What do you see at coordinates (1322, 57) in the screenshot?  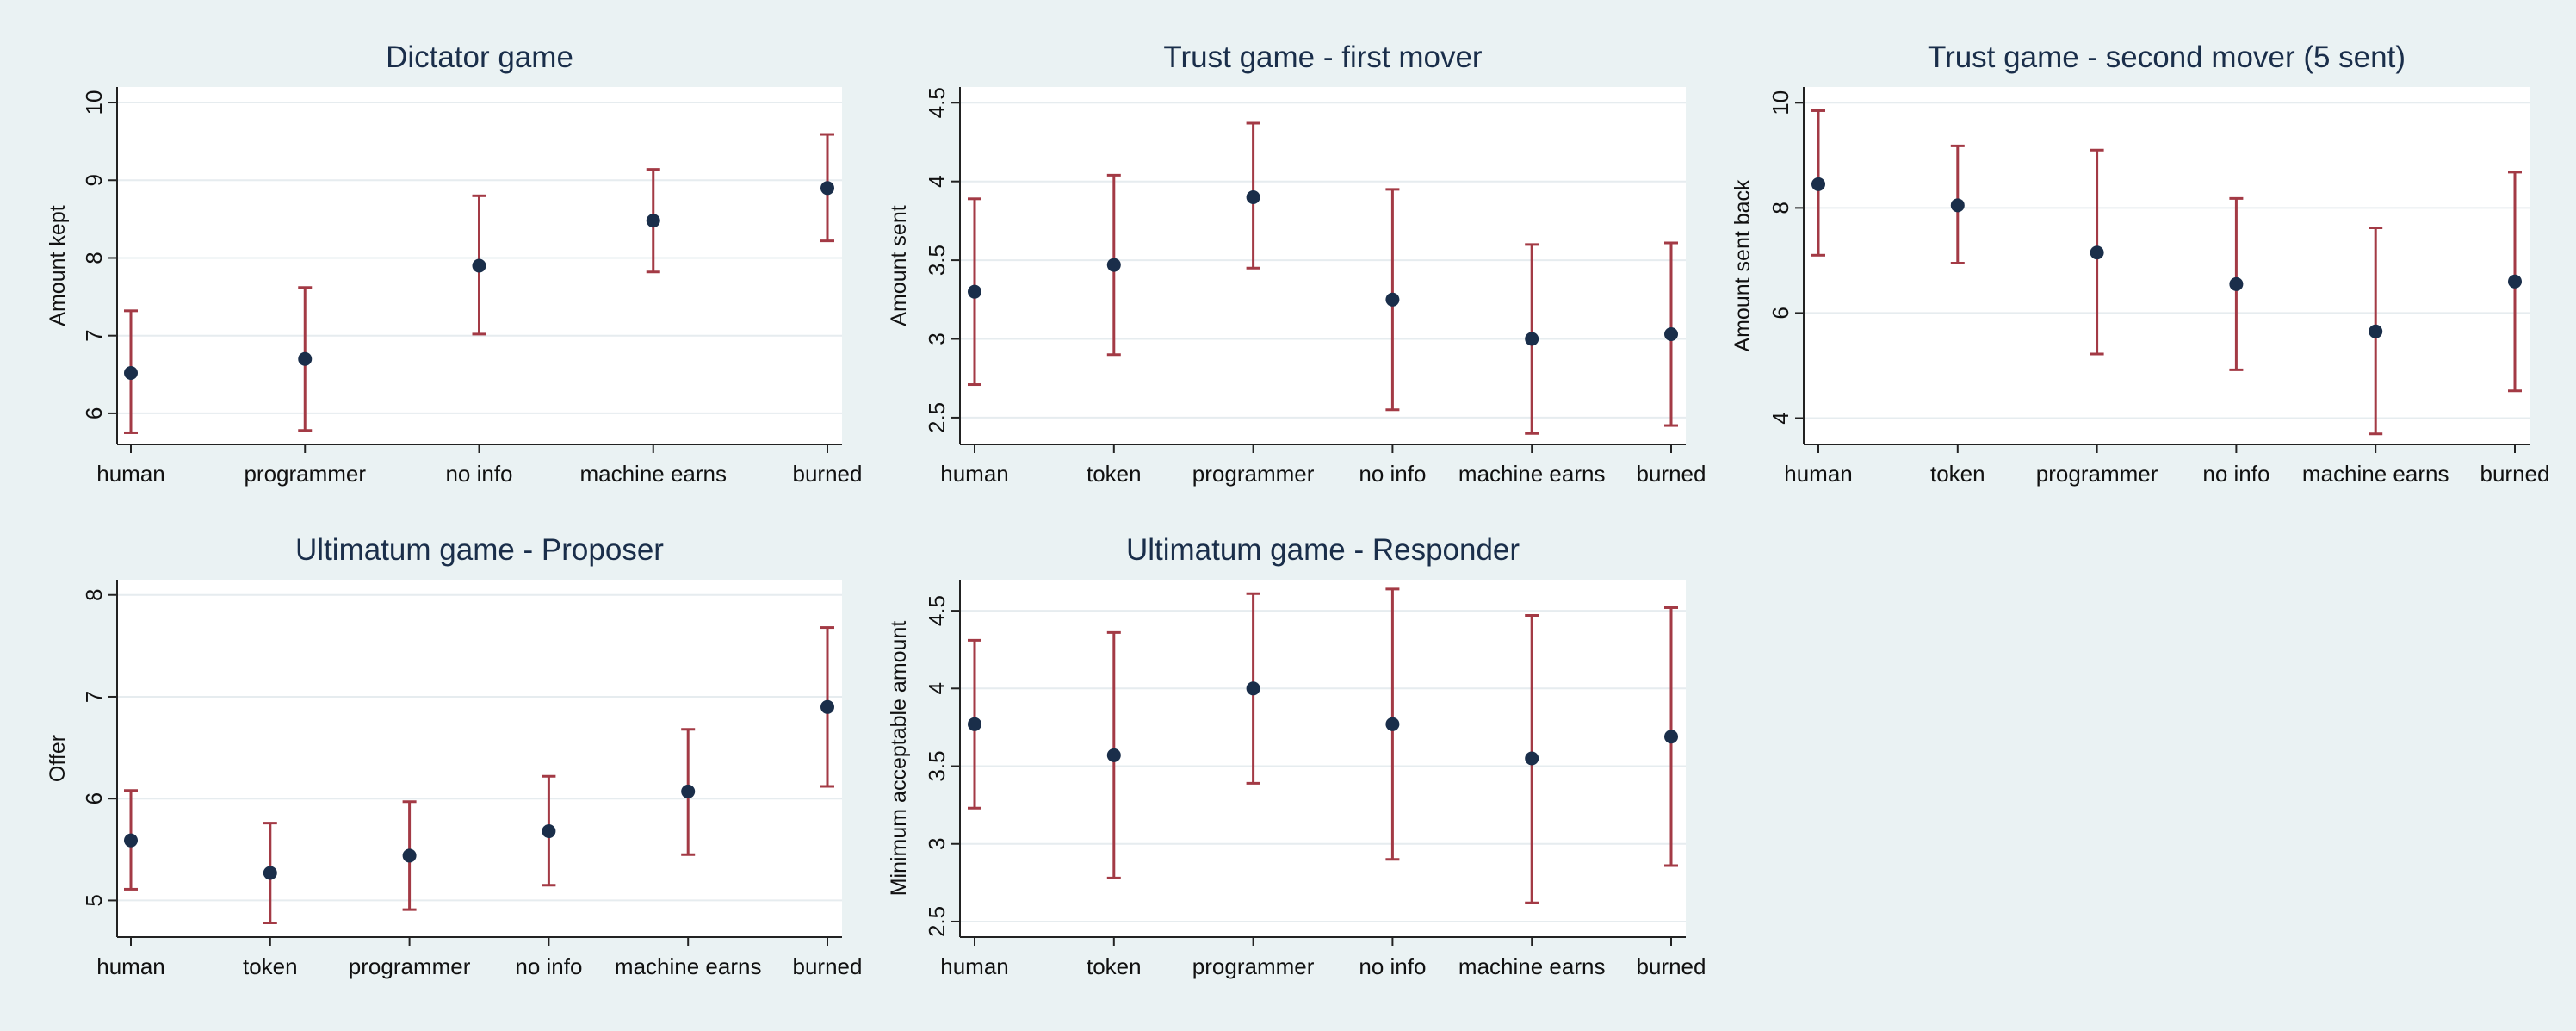 I see `panel-title: Trust game - first mover` at bounding box center [1322, 57].